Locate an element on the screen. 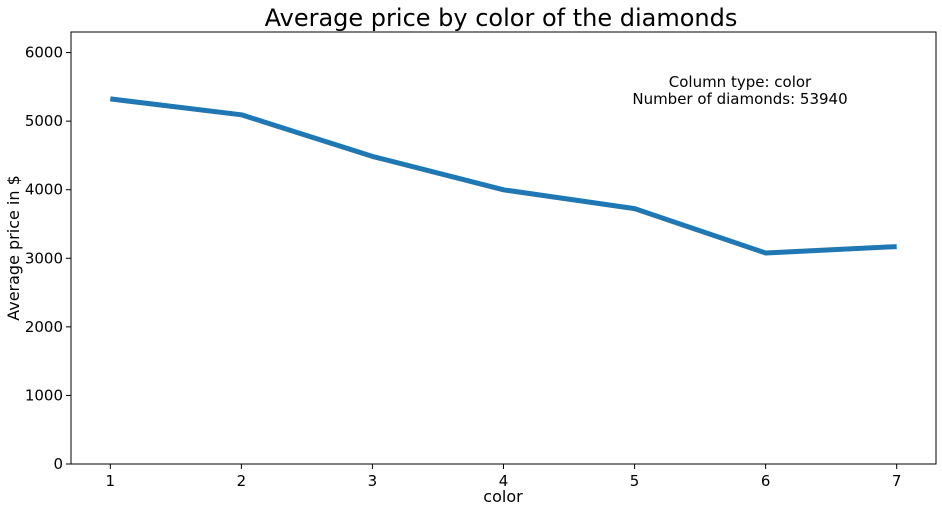 This screenshot has width=942, height=512. y-tick-label: 6000 is located at coordinates (44, 53).